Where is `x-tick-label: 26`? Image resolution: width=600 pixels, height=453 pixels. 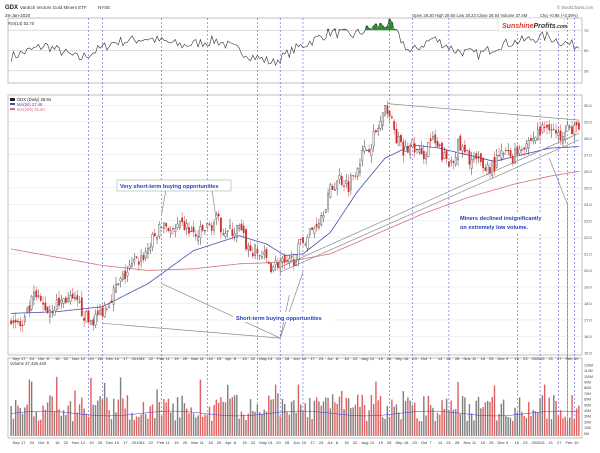
x-tick-label: 26 is located at coordinates (100, 358).